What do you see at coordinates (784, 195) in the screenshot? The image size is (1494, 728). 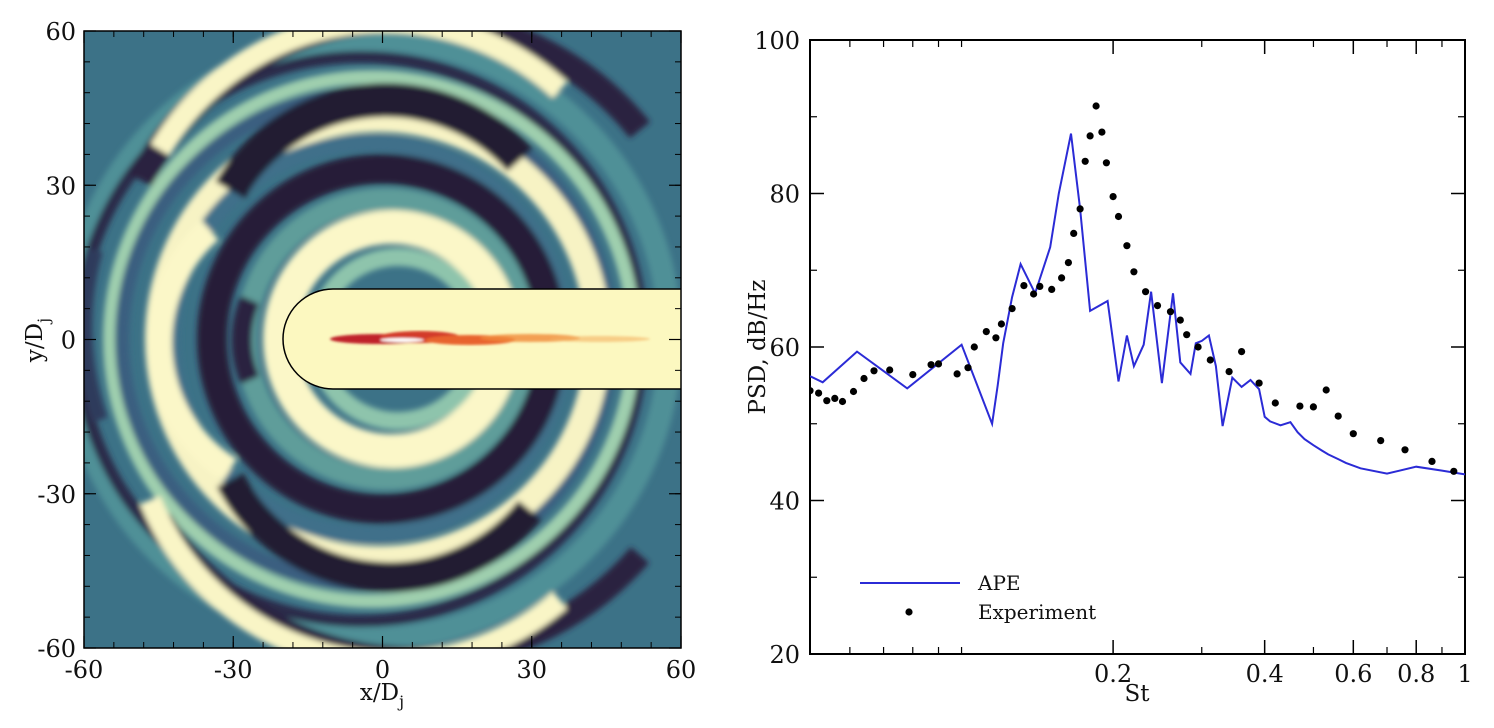 I see `psd-y-tick-label: 80` at bounding box center [784, 195].